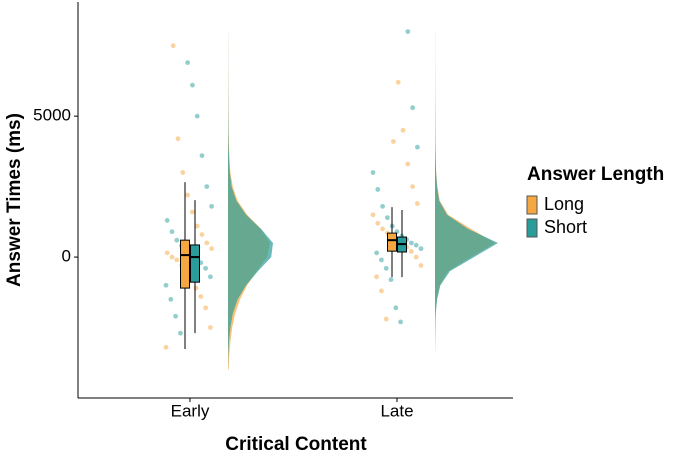 Image resolution: width=685 pixels, height=455 pixels. What do you see at coordinates (595, 174) in the screenshot?
I see `legend-title: Answer Length` at bounding box center [595, 174].